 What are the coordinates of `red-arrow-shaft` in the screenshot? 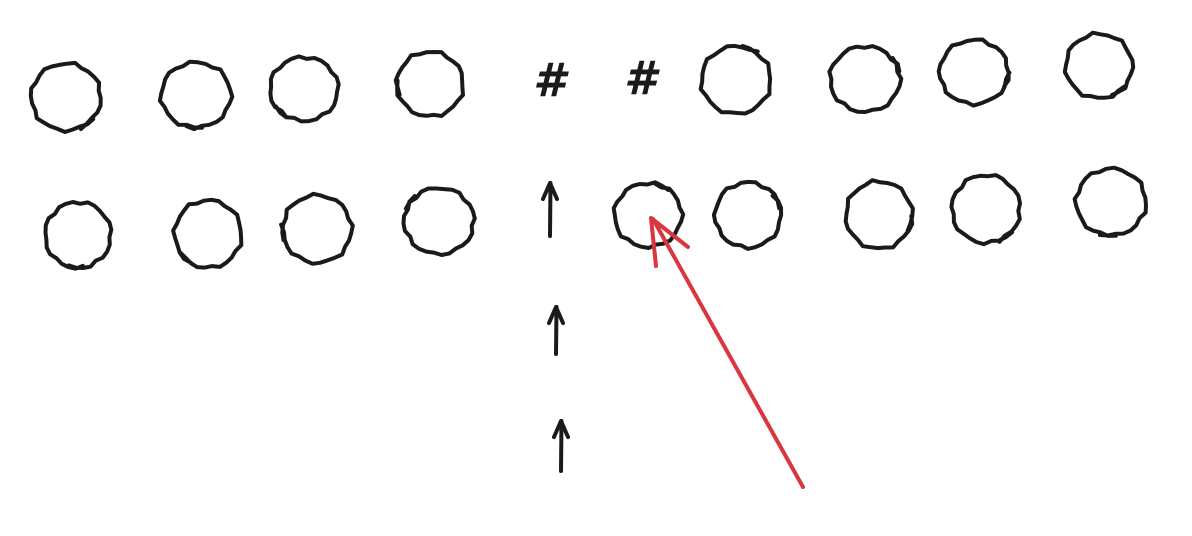 It's located at (728, 353).